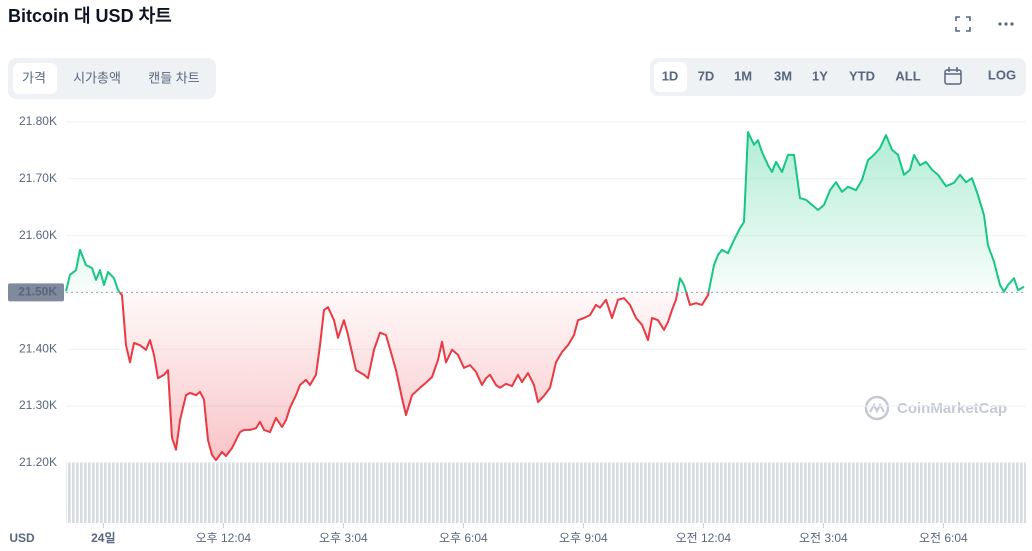  I want to click on range-button: YTD, so click(862, 75).